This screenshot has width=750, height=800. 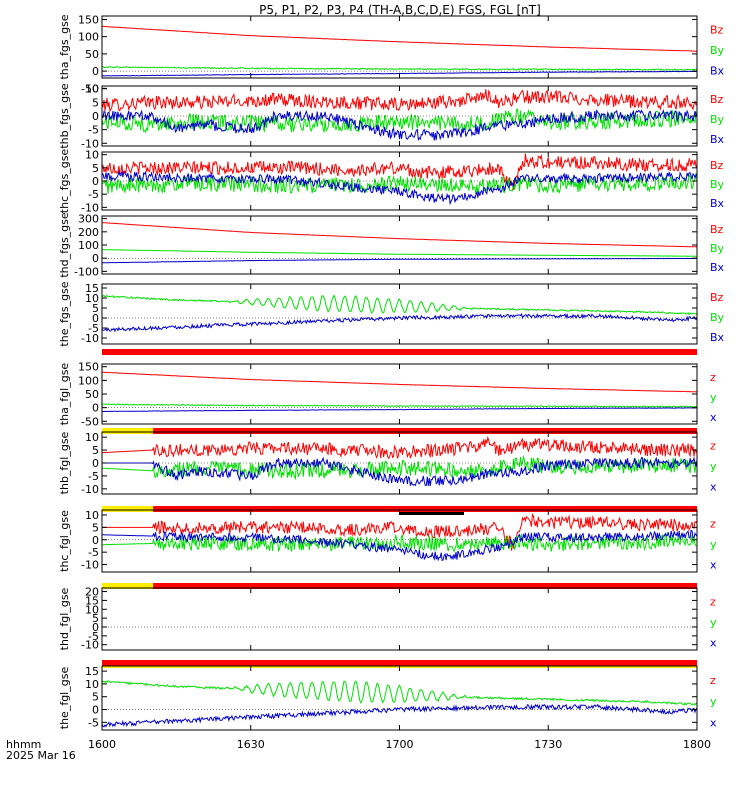 I want to click on series-thc_fgl_gse-x, so click(x=400, y=545).